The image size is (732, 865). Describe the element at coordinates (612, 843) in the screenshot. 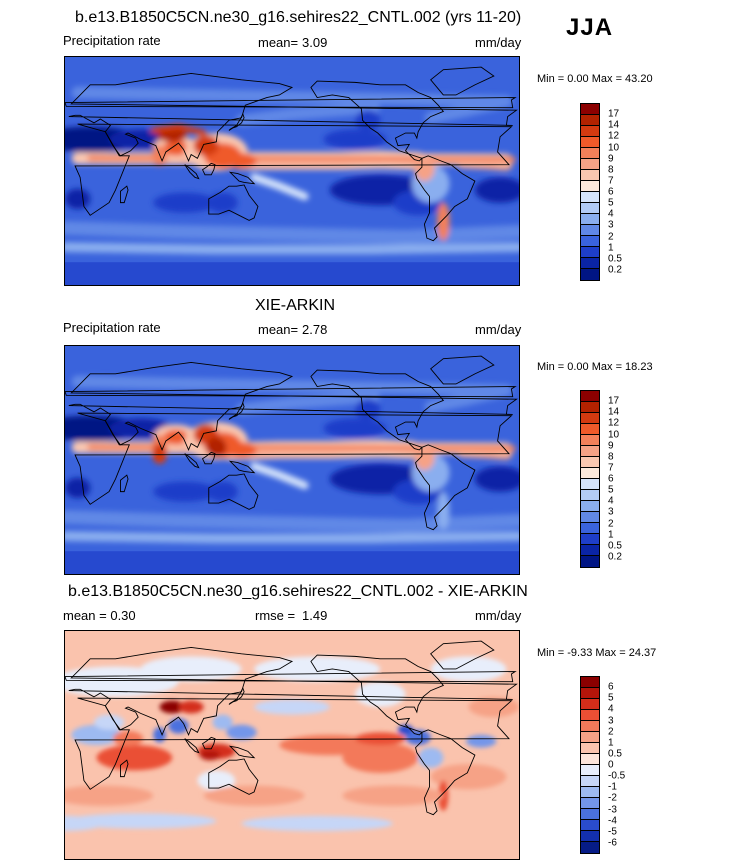

I see `colorbar-tick-label: -6` at that location.